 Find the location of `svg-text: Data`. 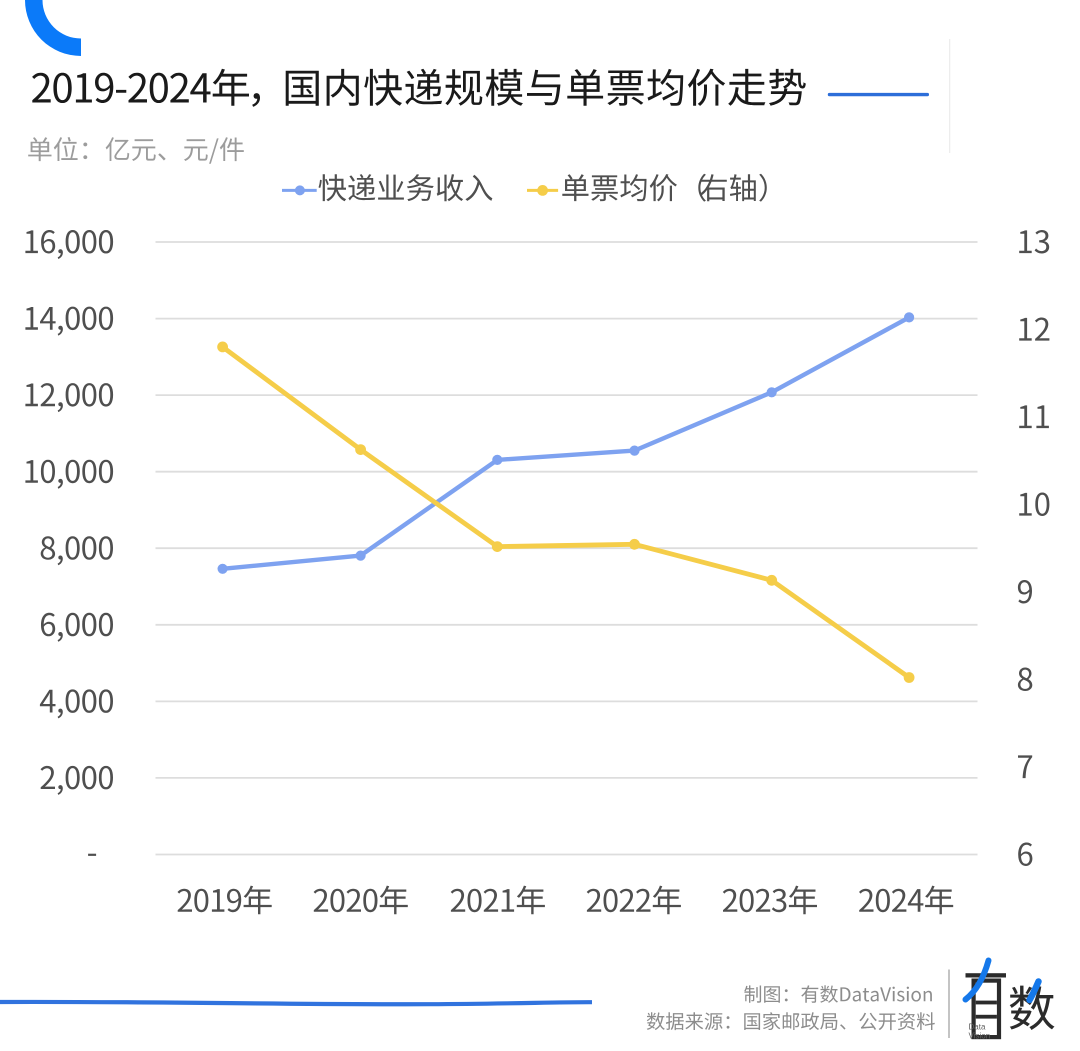

svg-text: Data is located at coordinates (977, 1027).